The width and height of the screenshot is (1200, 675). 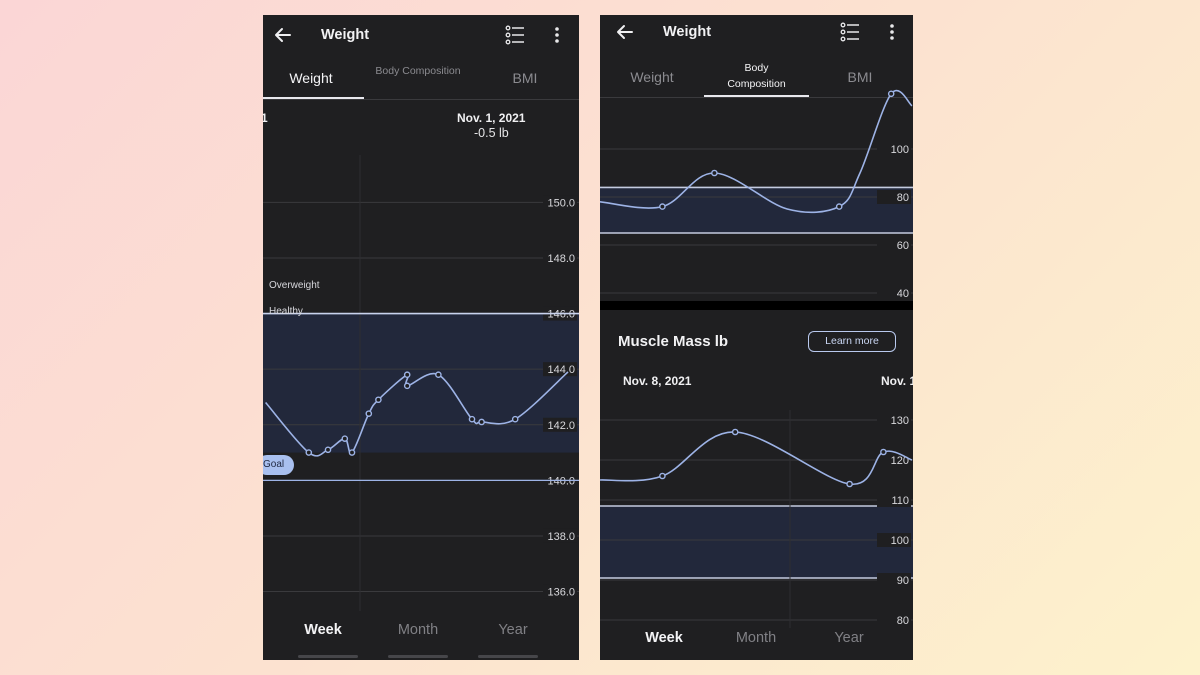 I want to click on y-tick-label: 110, so click(x=900, y=501).